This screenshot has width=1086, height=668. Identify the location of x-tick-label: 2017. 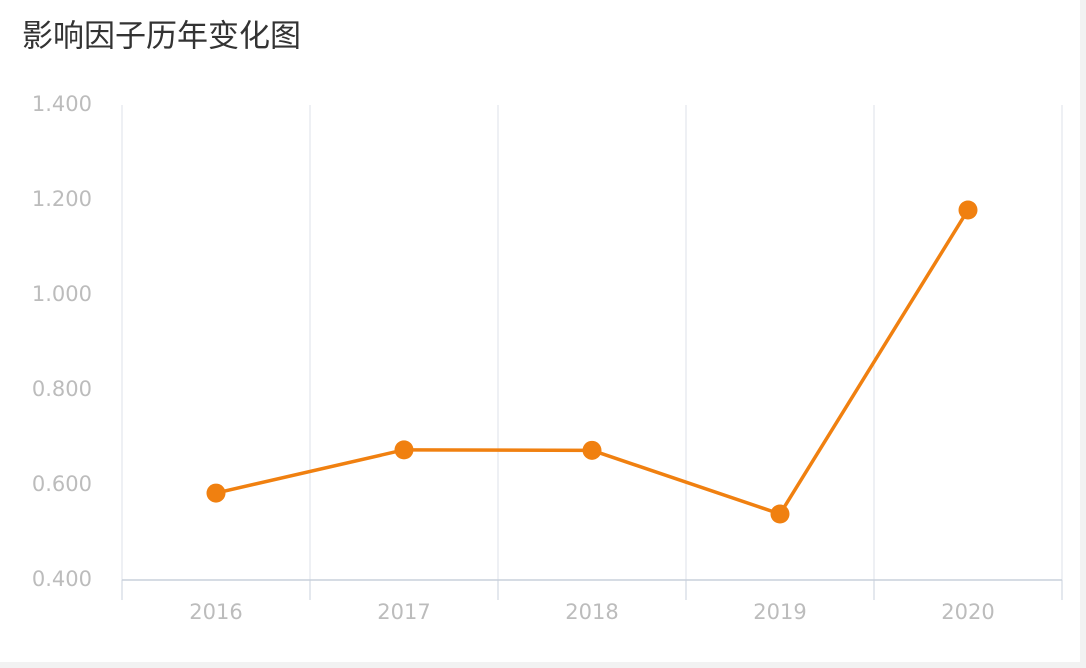
(403, 612).